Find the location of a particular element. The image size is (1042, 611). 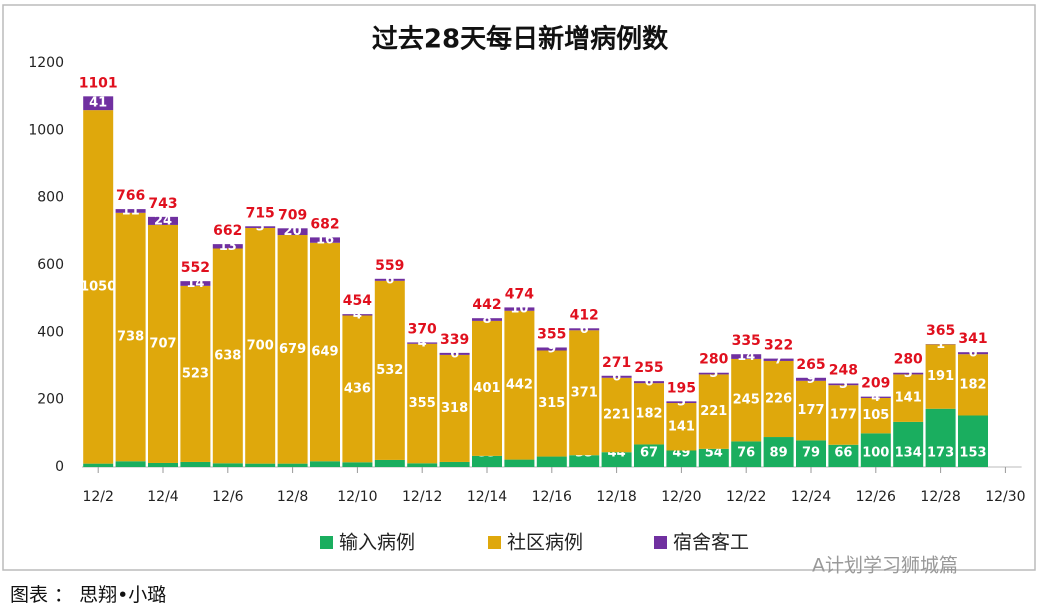

total-label: 766 is located at coordinates (130, 196).